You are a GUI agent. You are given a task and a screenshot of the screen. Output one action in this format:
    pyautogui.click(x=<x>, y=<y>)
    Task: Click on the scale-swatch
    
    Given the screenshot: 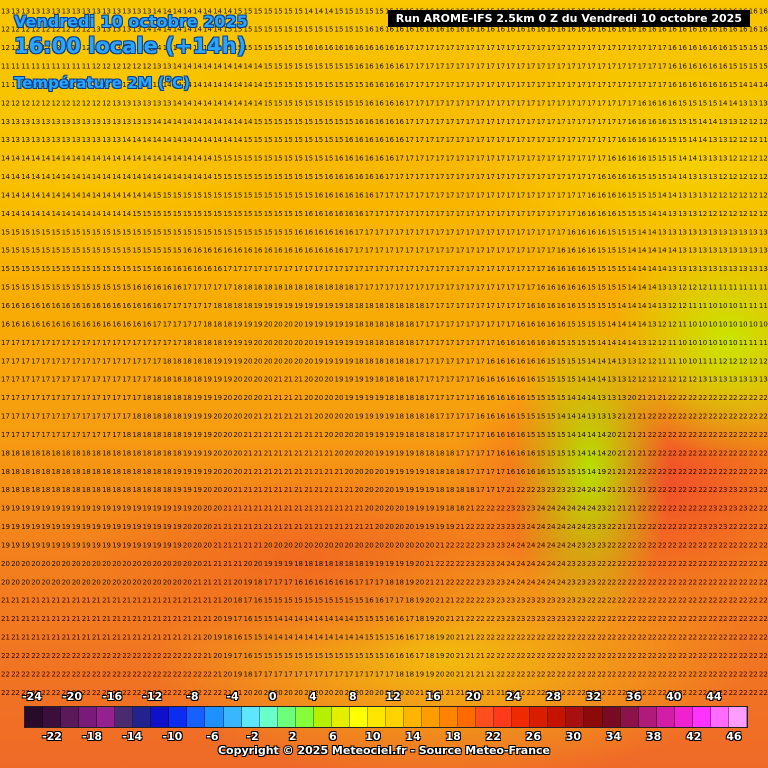 What is the action you would take?
    pyautogui.click(x=322, y=717)
    